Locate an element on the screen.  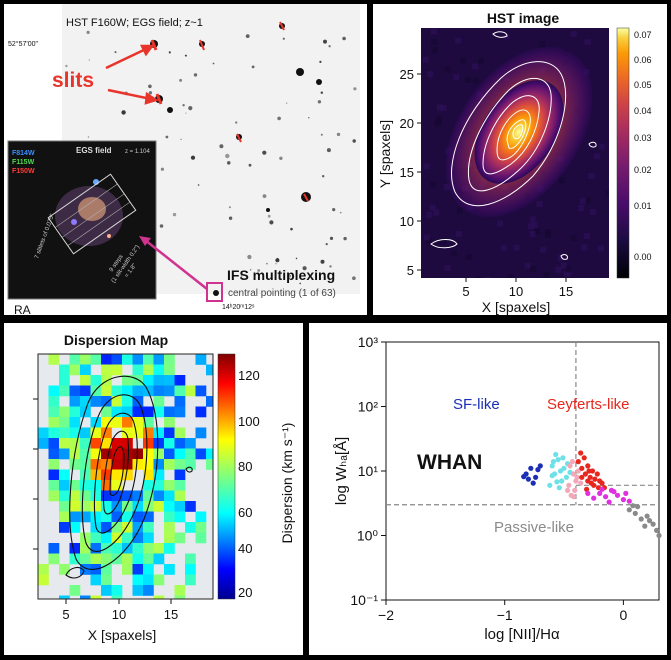
x-tick-label: 10 is located at coordinates (516, 291).